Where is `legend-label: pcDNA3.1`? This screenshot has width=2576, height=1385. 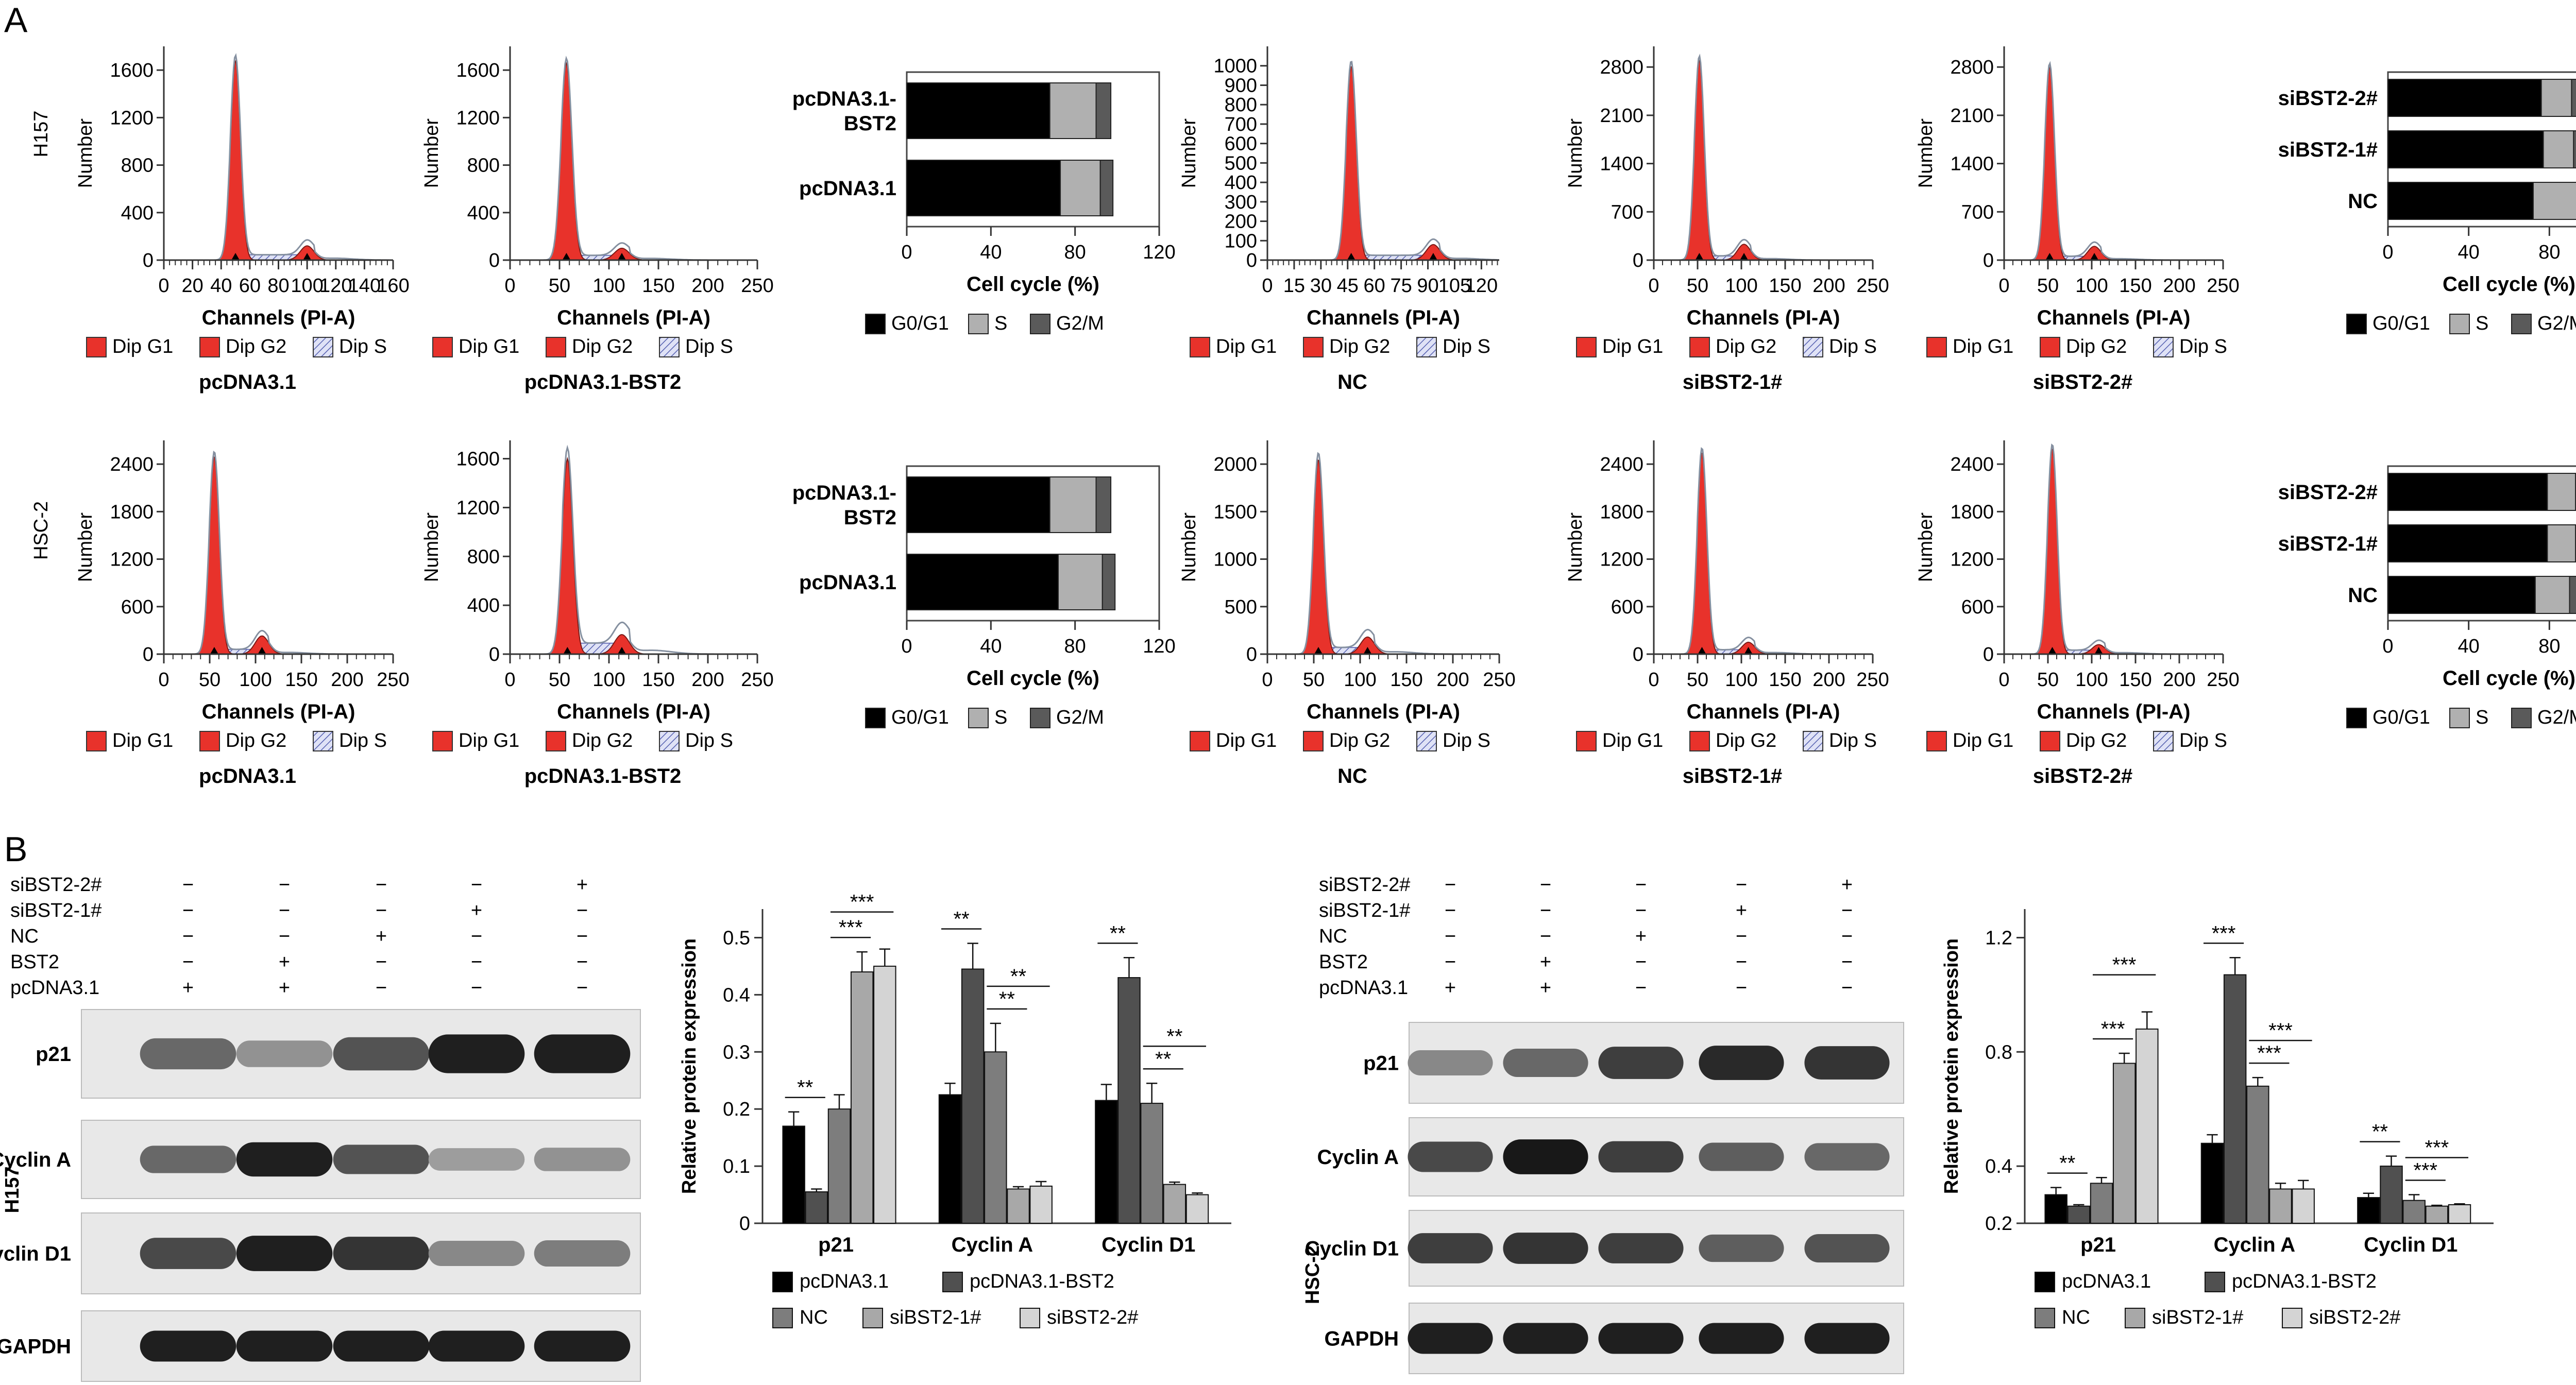 legend-label: pcDNA3.1 is located at coordinates (2106, 1281).